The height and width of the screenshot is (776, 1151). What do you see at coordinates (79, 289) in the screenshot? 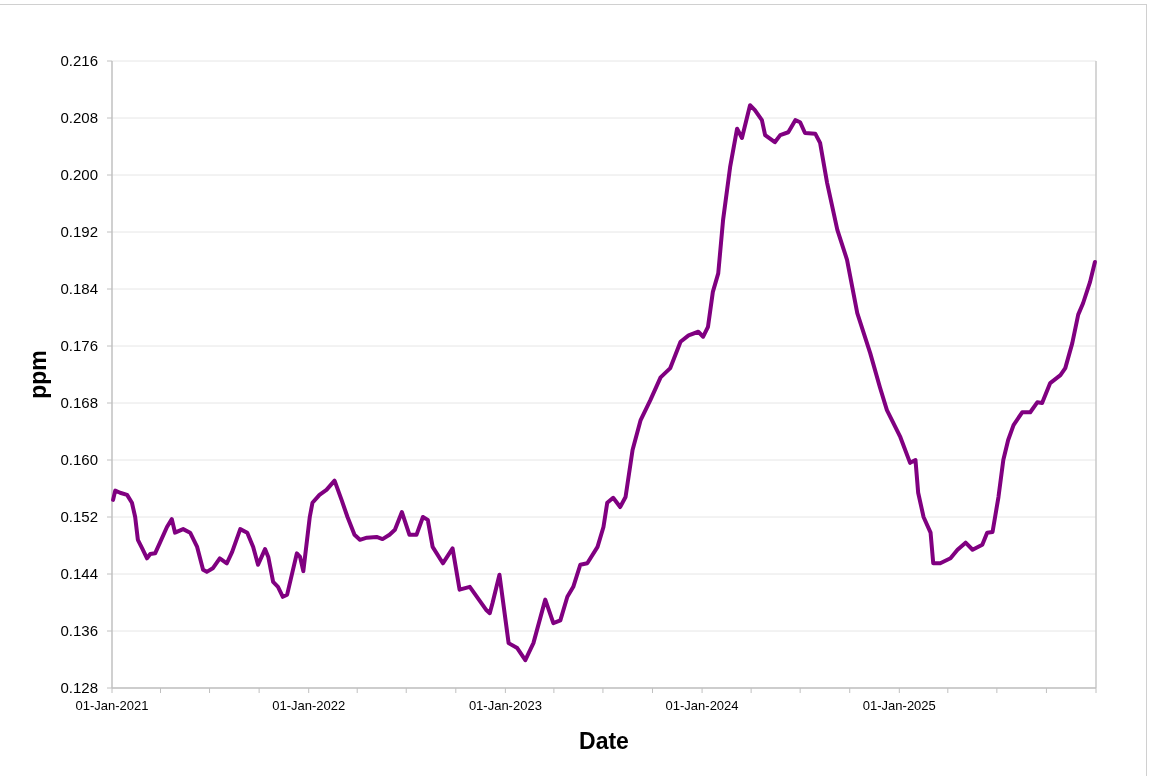
I see `y-tick-label: 0.184` at bounding box center [79, 289].